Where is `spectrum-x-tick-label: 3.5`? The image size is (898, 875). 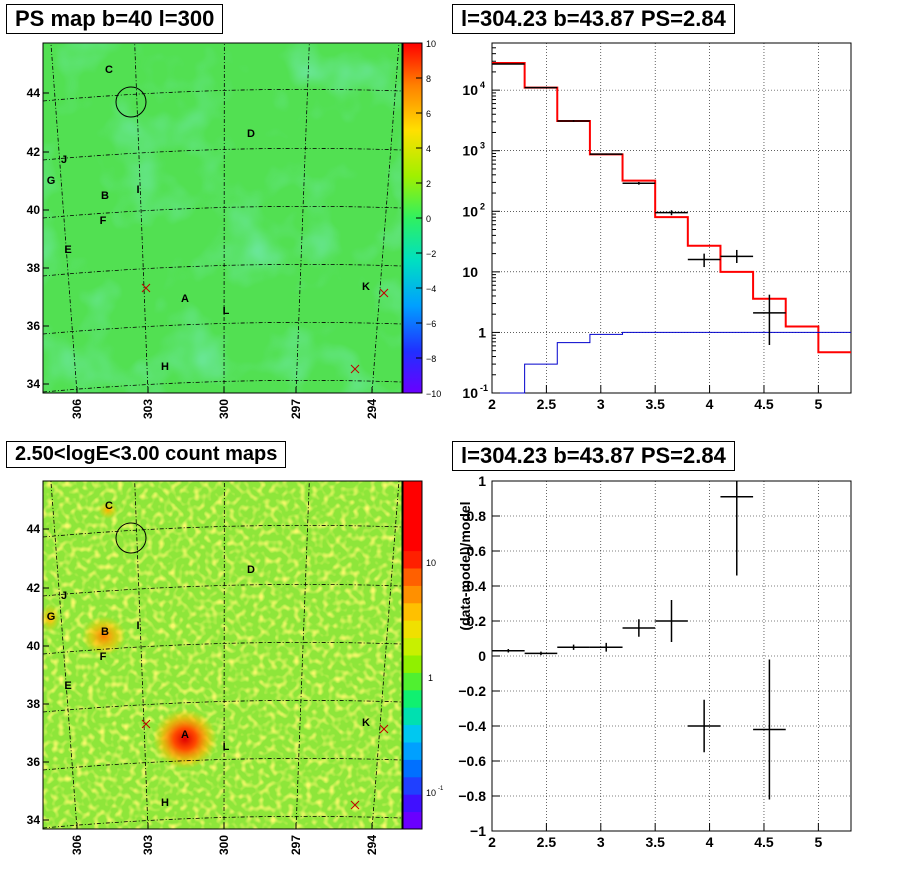 spectrum-x-tick-label: 3.5 is located at coordinates (655, 404).